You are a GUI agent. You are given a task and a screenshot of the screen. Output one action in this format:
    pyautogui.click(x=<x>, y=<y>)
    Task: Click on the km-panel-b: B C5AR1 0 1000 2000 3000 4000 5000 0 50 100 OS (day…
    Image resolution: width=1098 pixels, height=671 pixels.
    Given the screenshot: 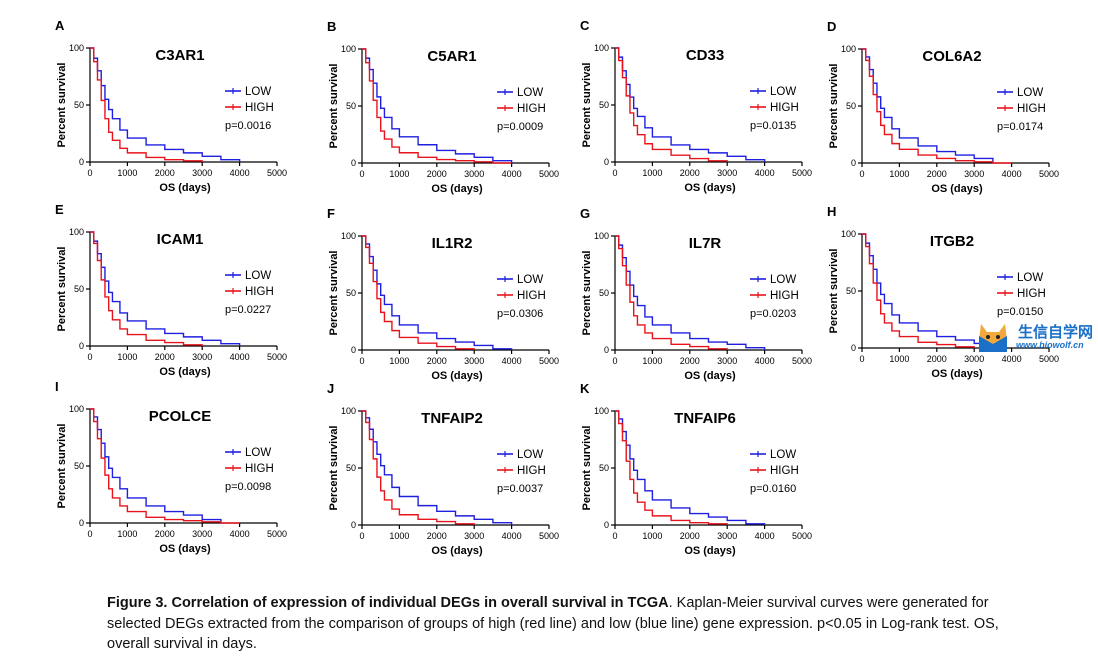 What is the action you would take?
    pyautogui.click(x=443, y=107)
    